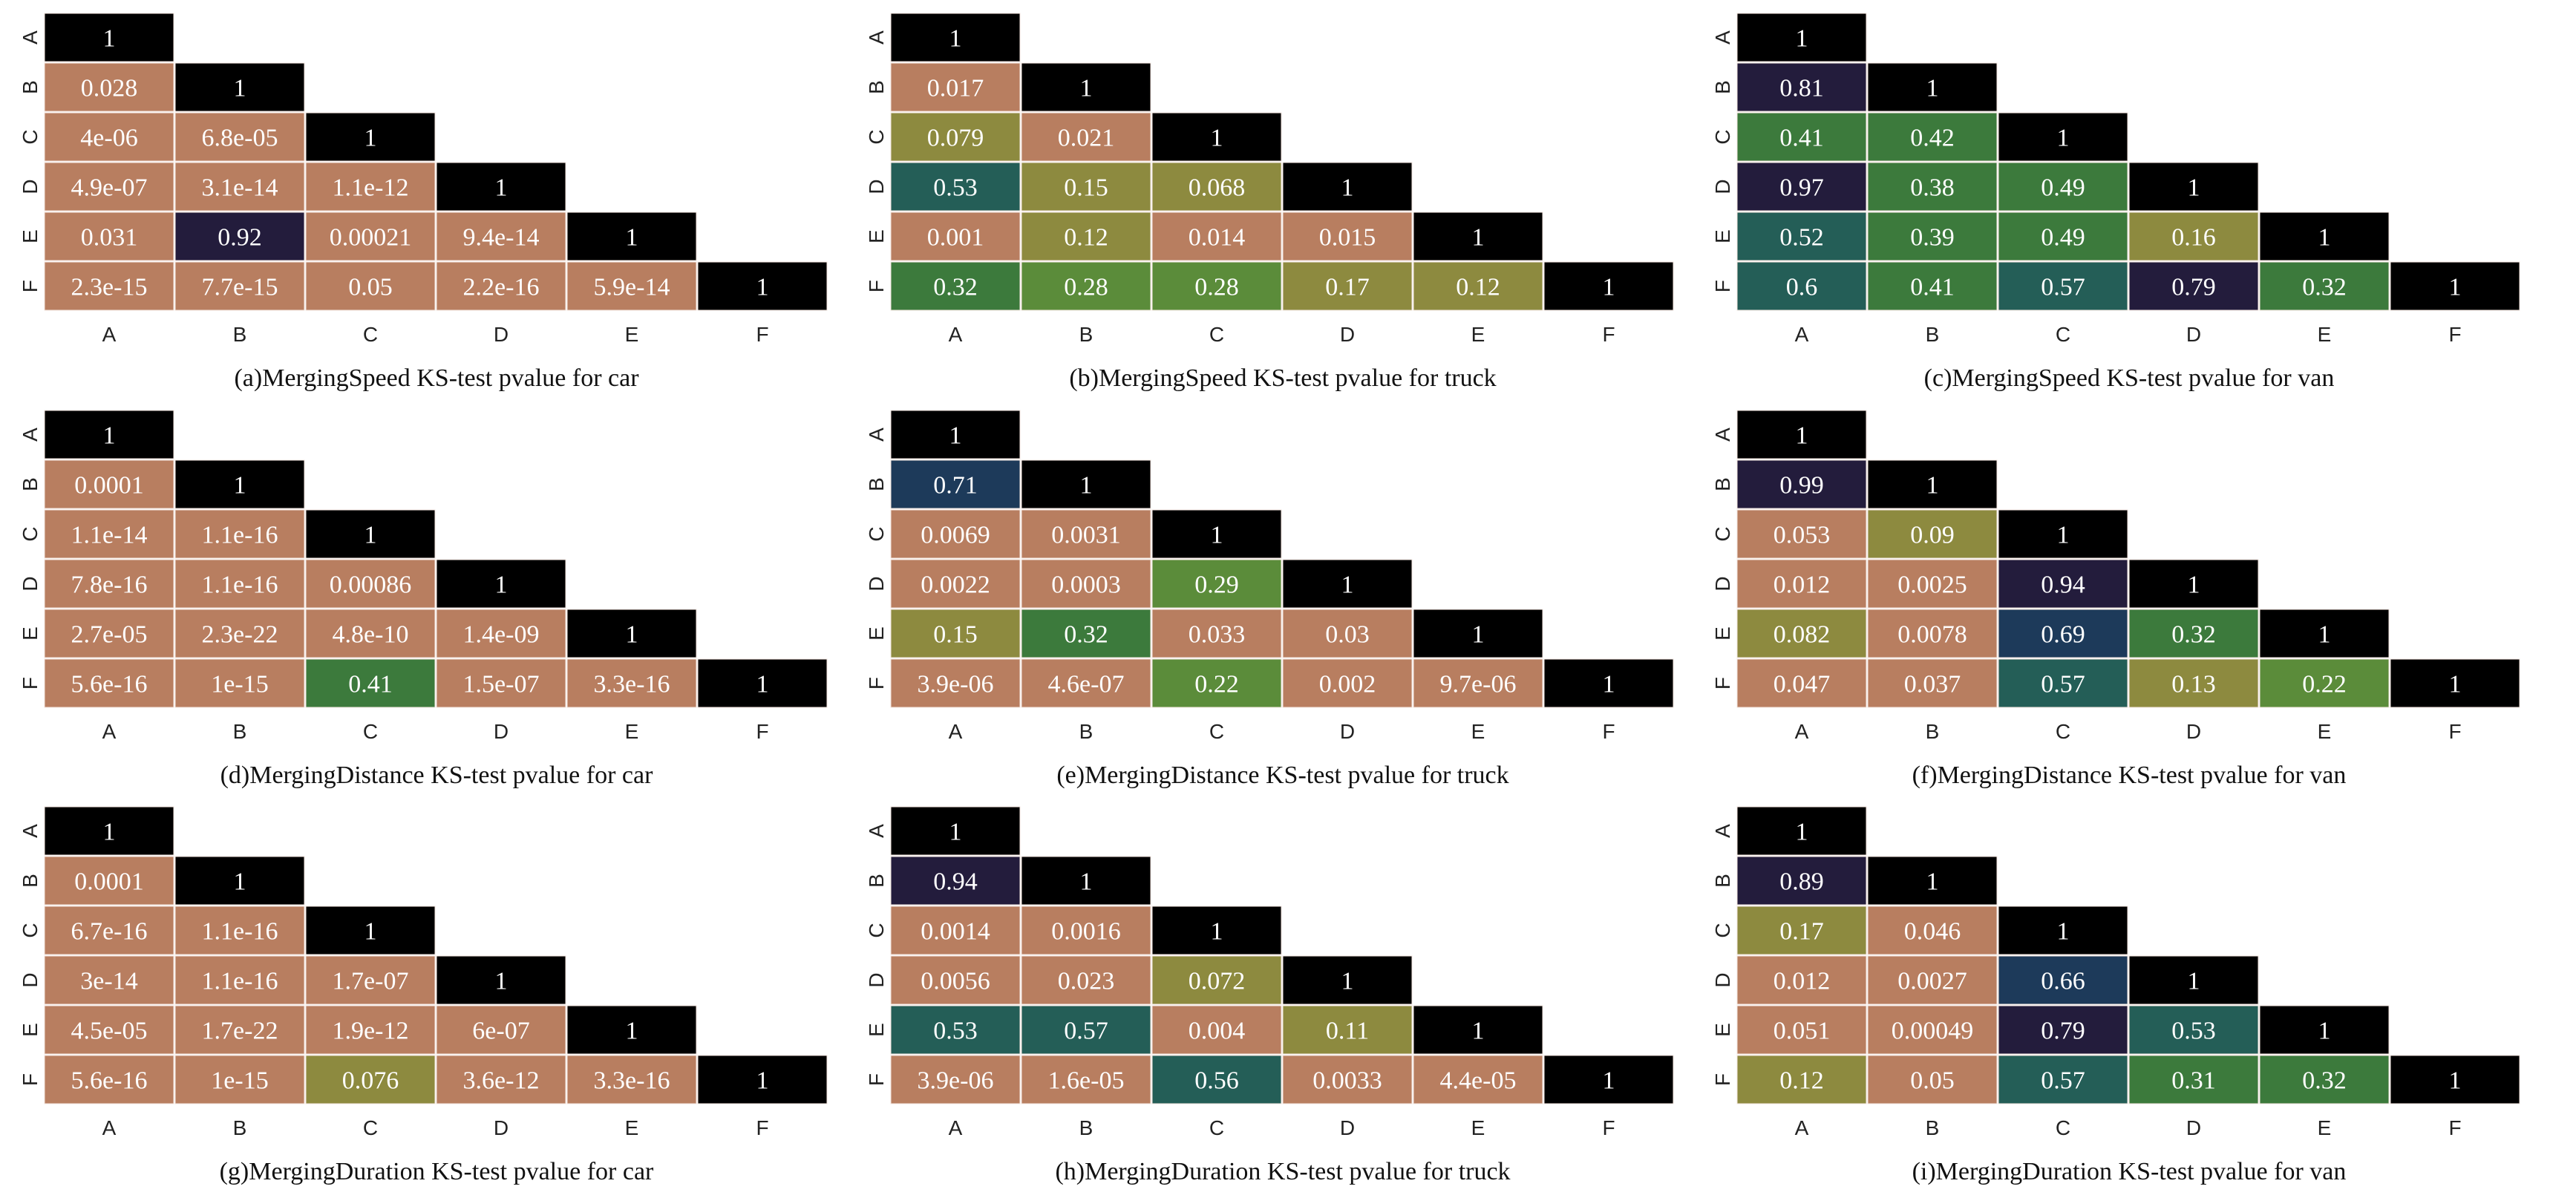 This screenshot has height=1195, width=2576. Describe the element at coordinates (1932, 238) in the screenshot. I see `cell-value-label: 0.39` at that location.